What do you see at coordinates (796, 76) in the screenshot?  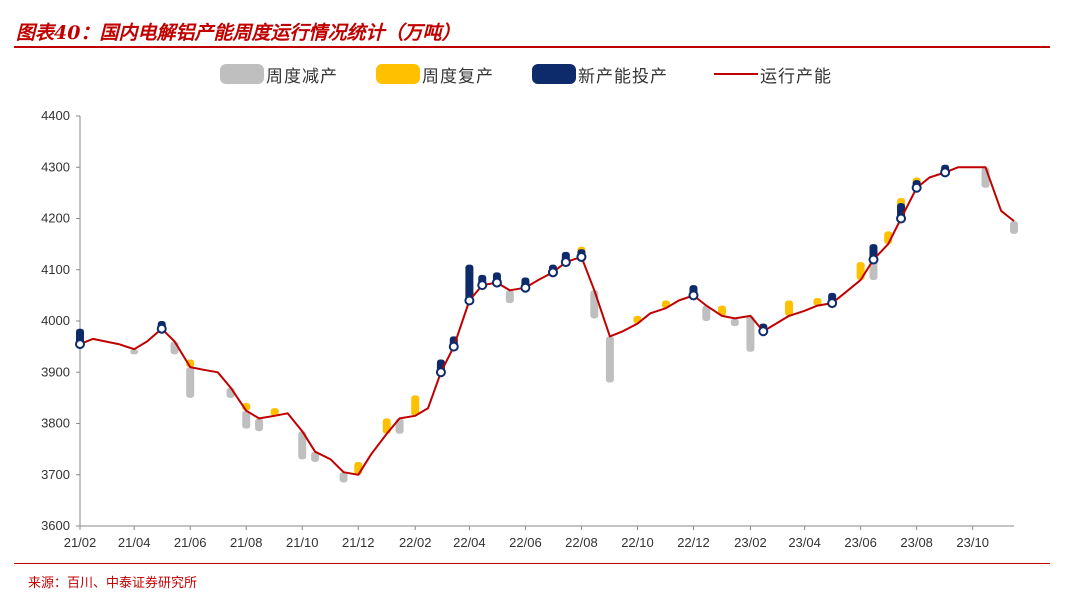 I see `legend-label-operating: 运行产能` at bounding box center [796, 76].